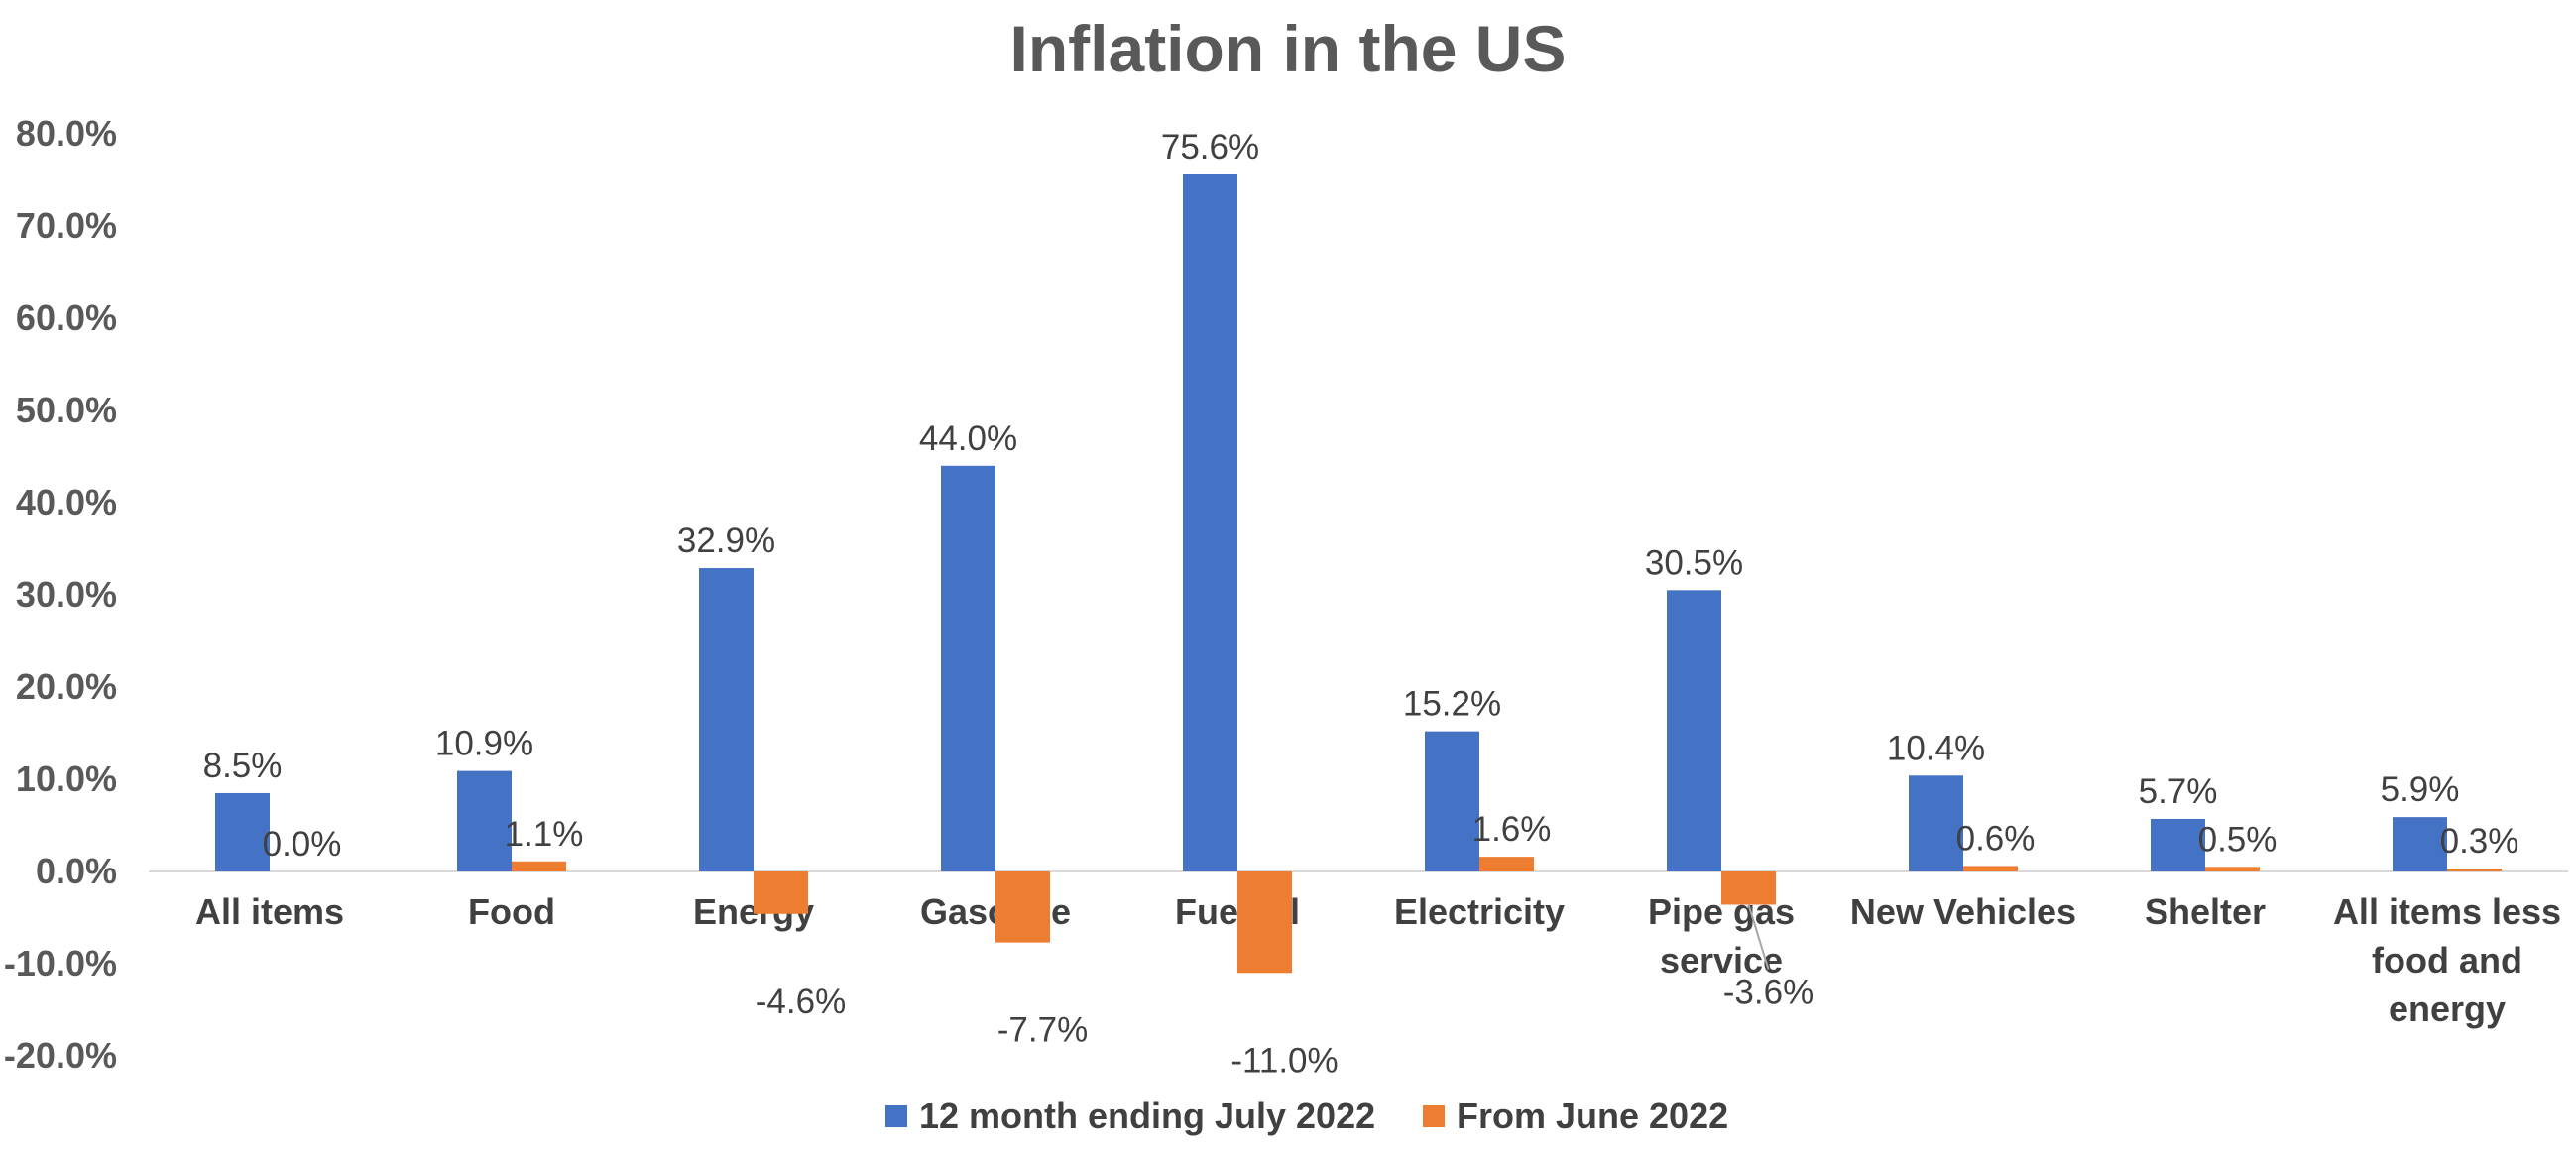  I want to click on y-tick-label: -20.0%, so click(60, 1055).